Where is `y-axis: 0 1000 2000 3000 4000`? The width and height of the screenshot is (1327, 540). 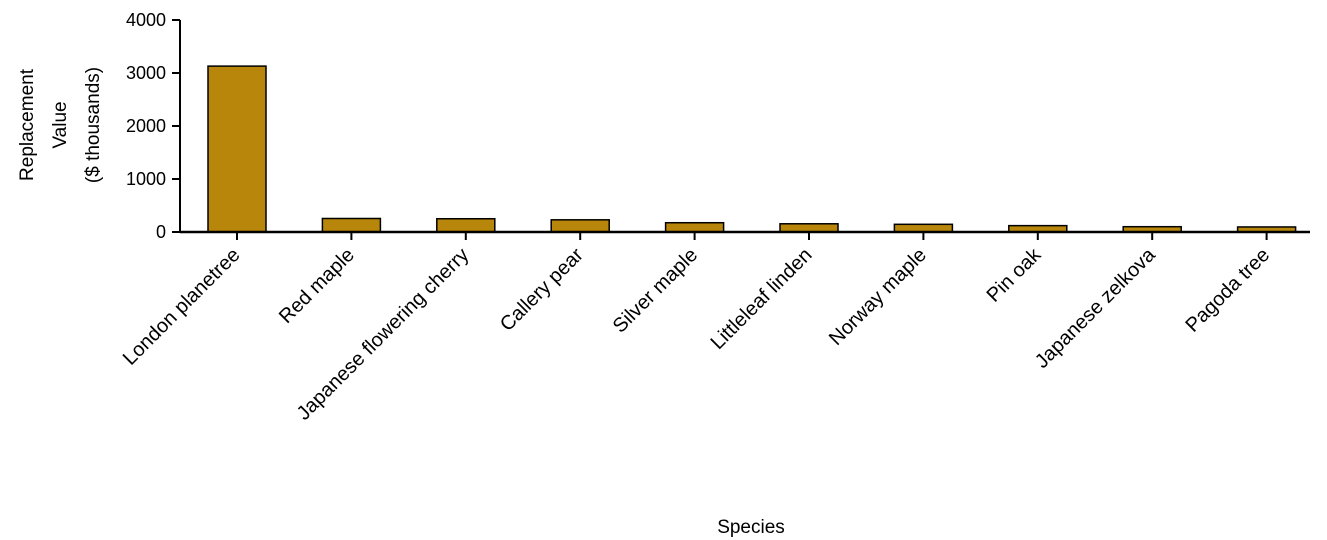 y-axis: 0 1000 2000 3000 4000 is located at coordinates (153, 126).